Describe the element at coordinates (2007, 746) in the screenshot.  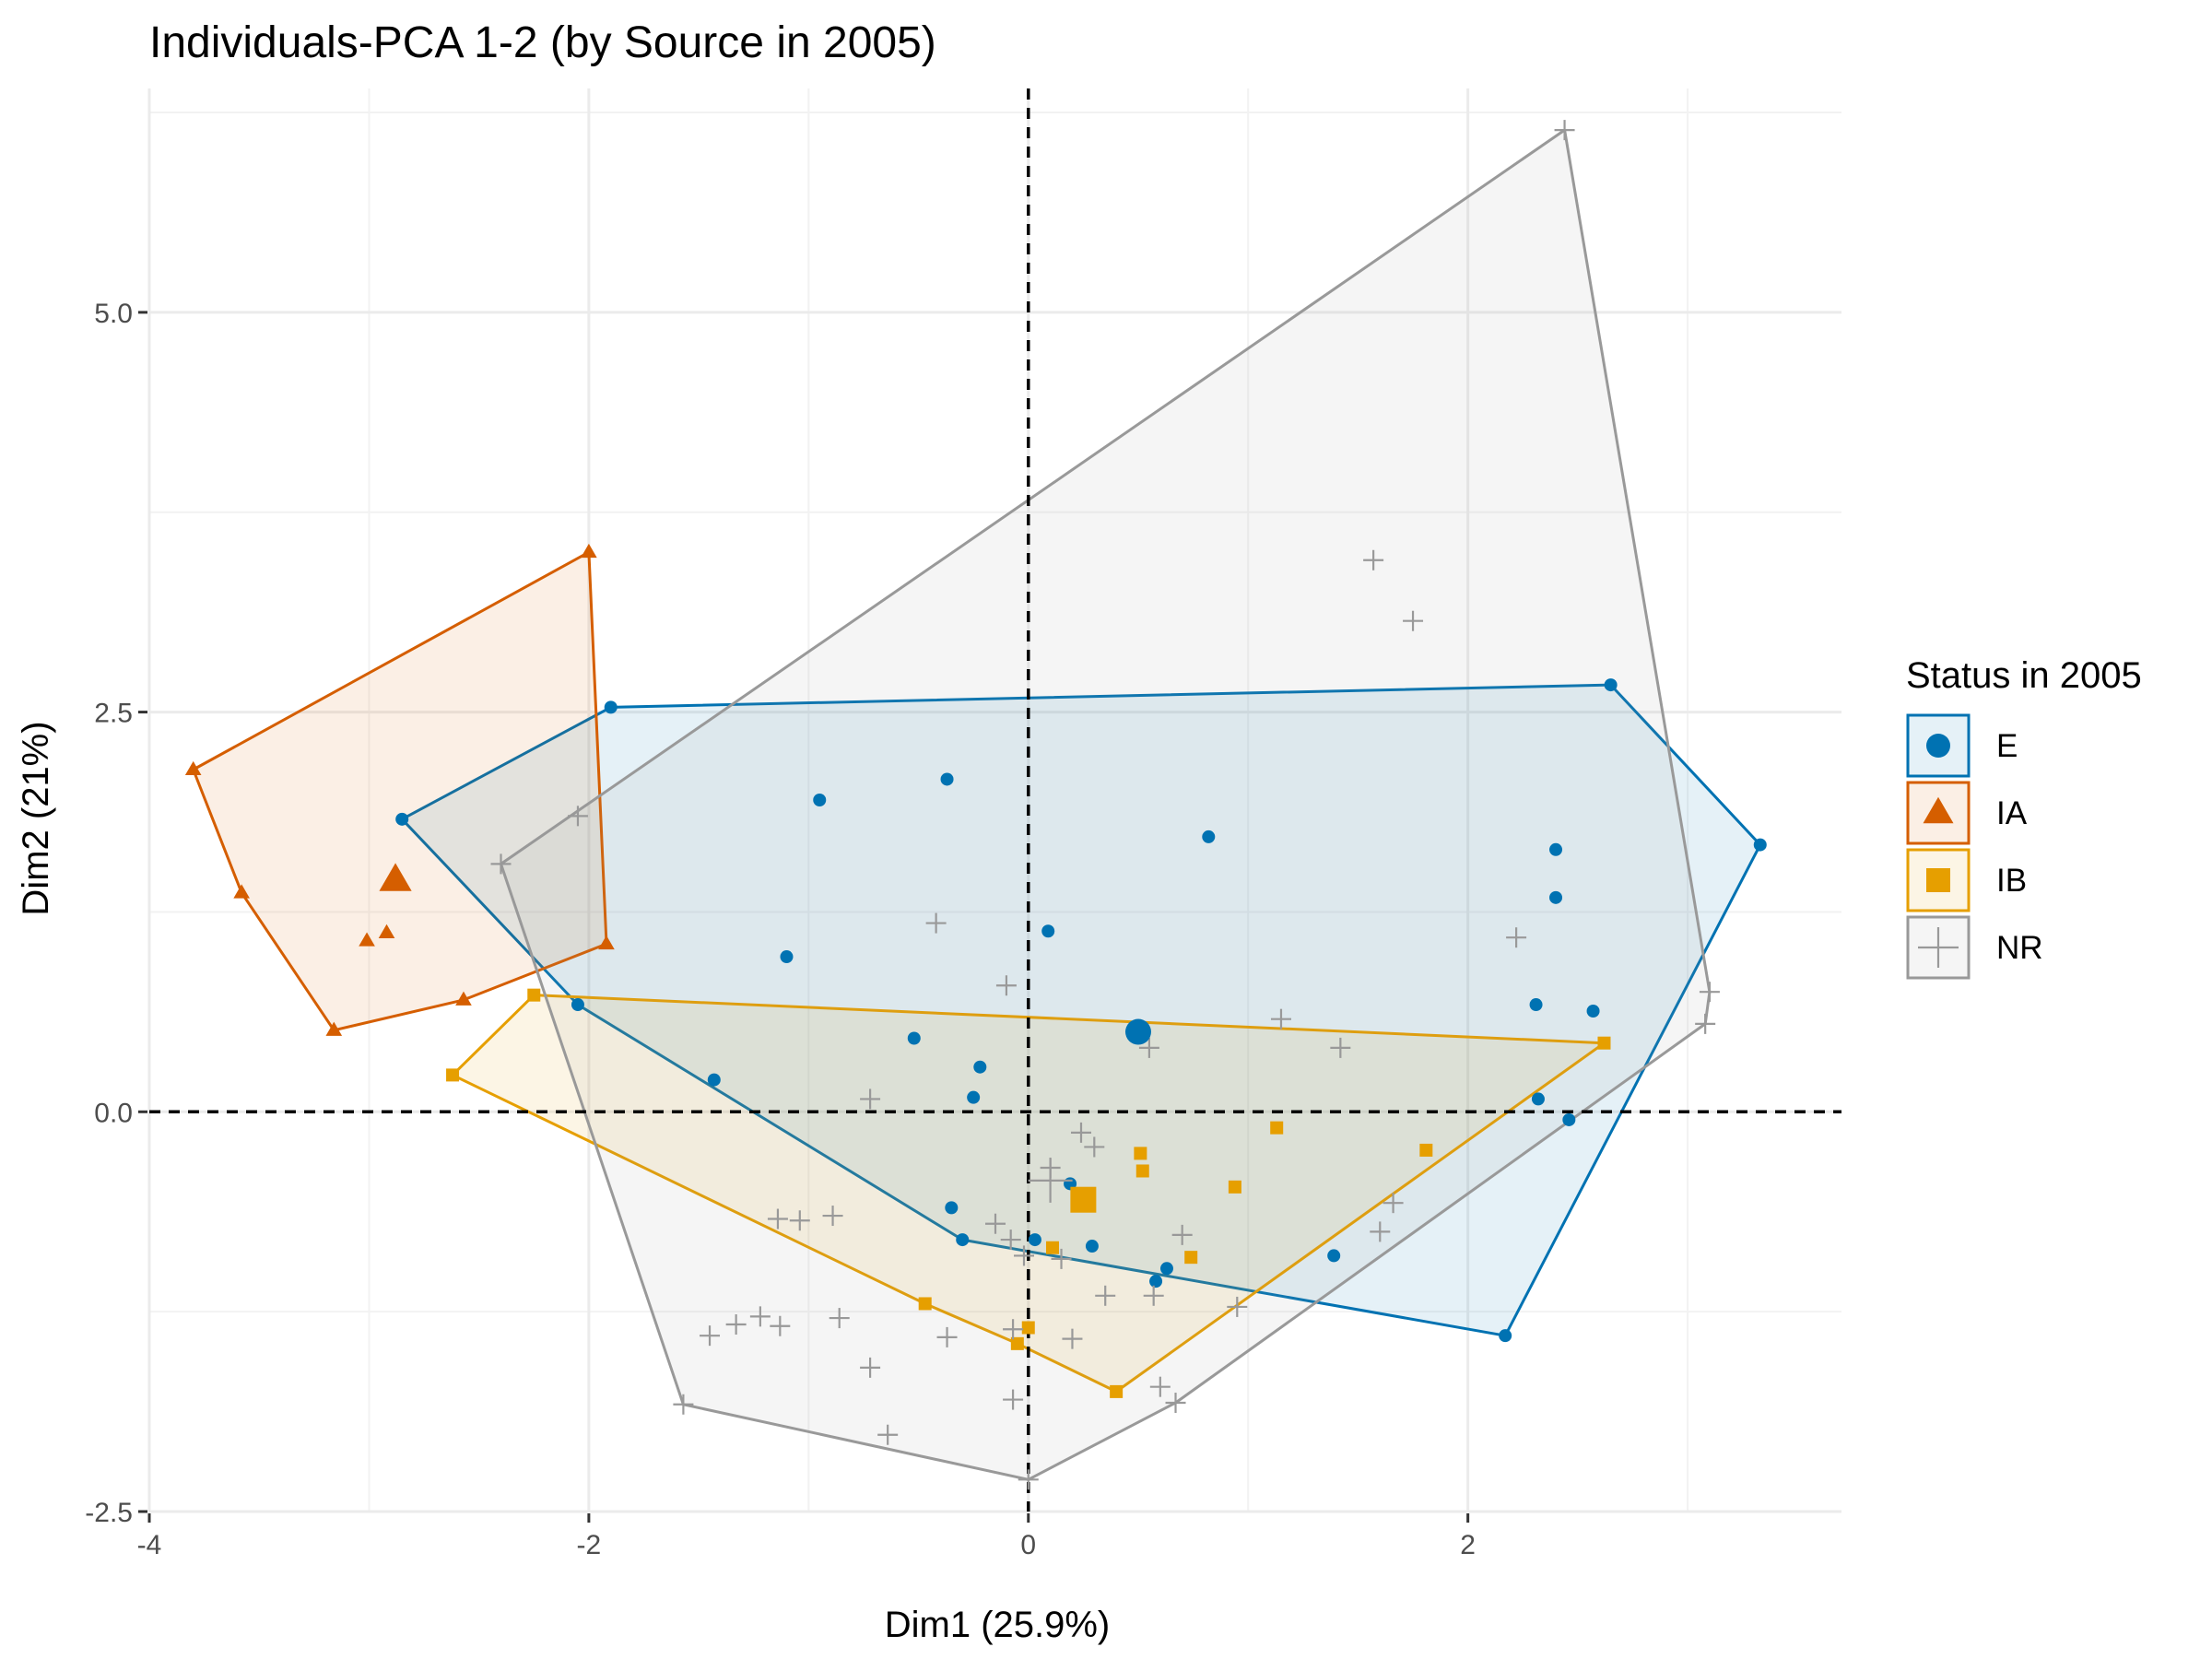
I see `legend-label-e: E` at that location.